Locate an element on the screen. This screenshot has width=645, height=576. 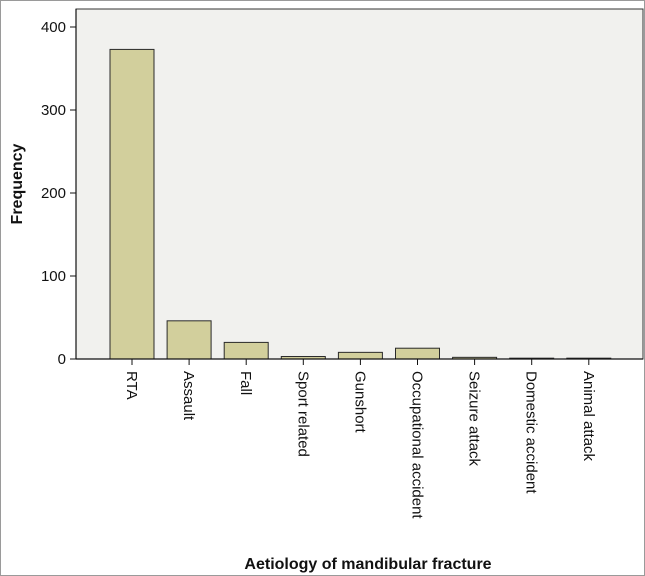
x-category-label: Occupational accident is located at coordinates (417, 445).